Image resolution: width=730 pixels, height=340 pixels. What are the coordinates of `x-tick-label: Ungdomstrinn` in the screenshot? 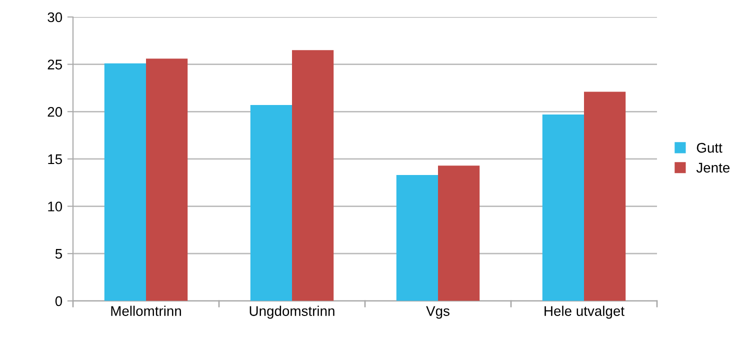 It's located at (292, 312).